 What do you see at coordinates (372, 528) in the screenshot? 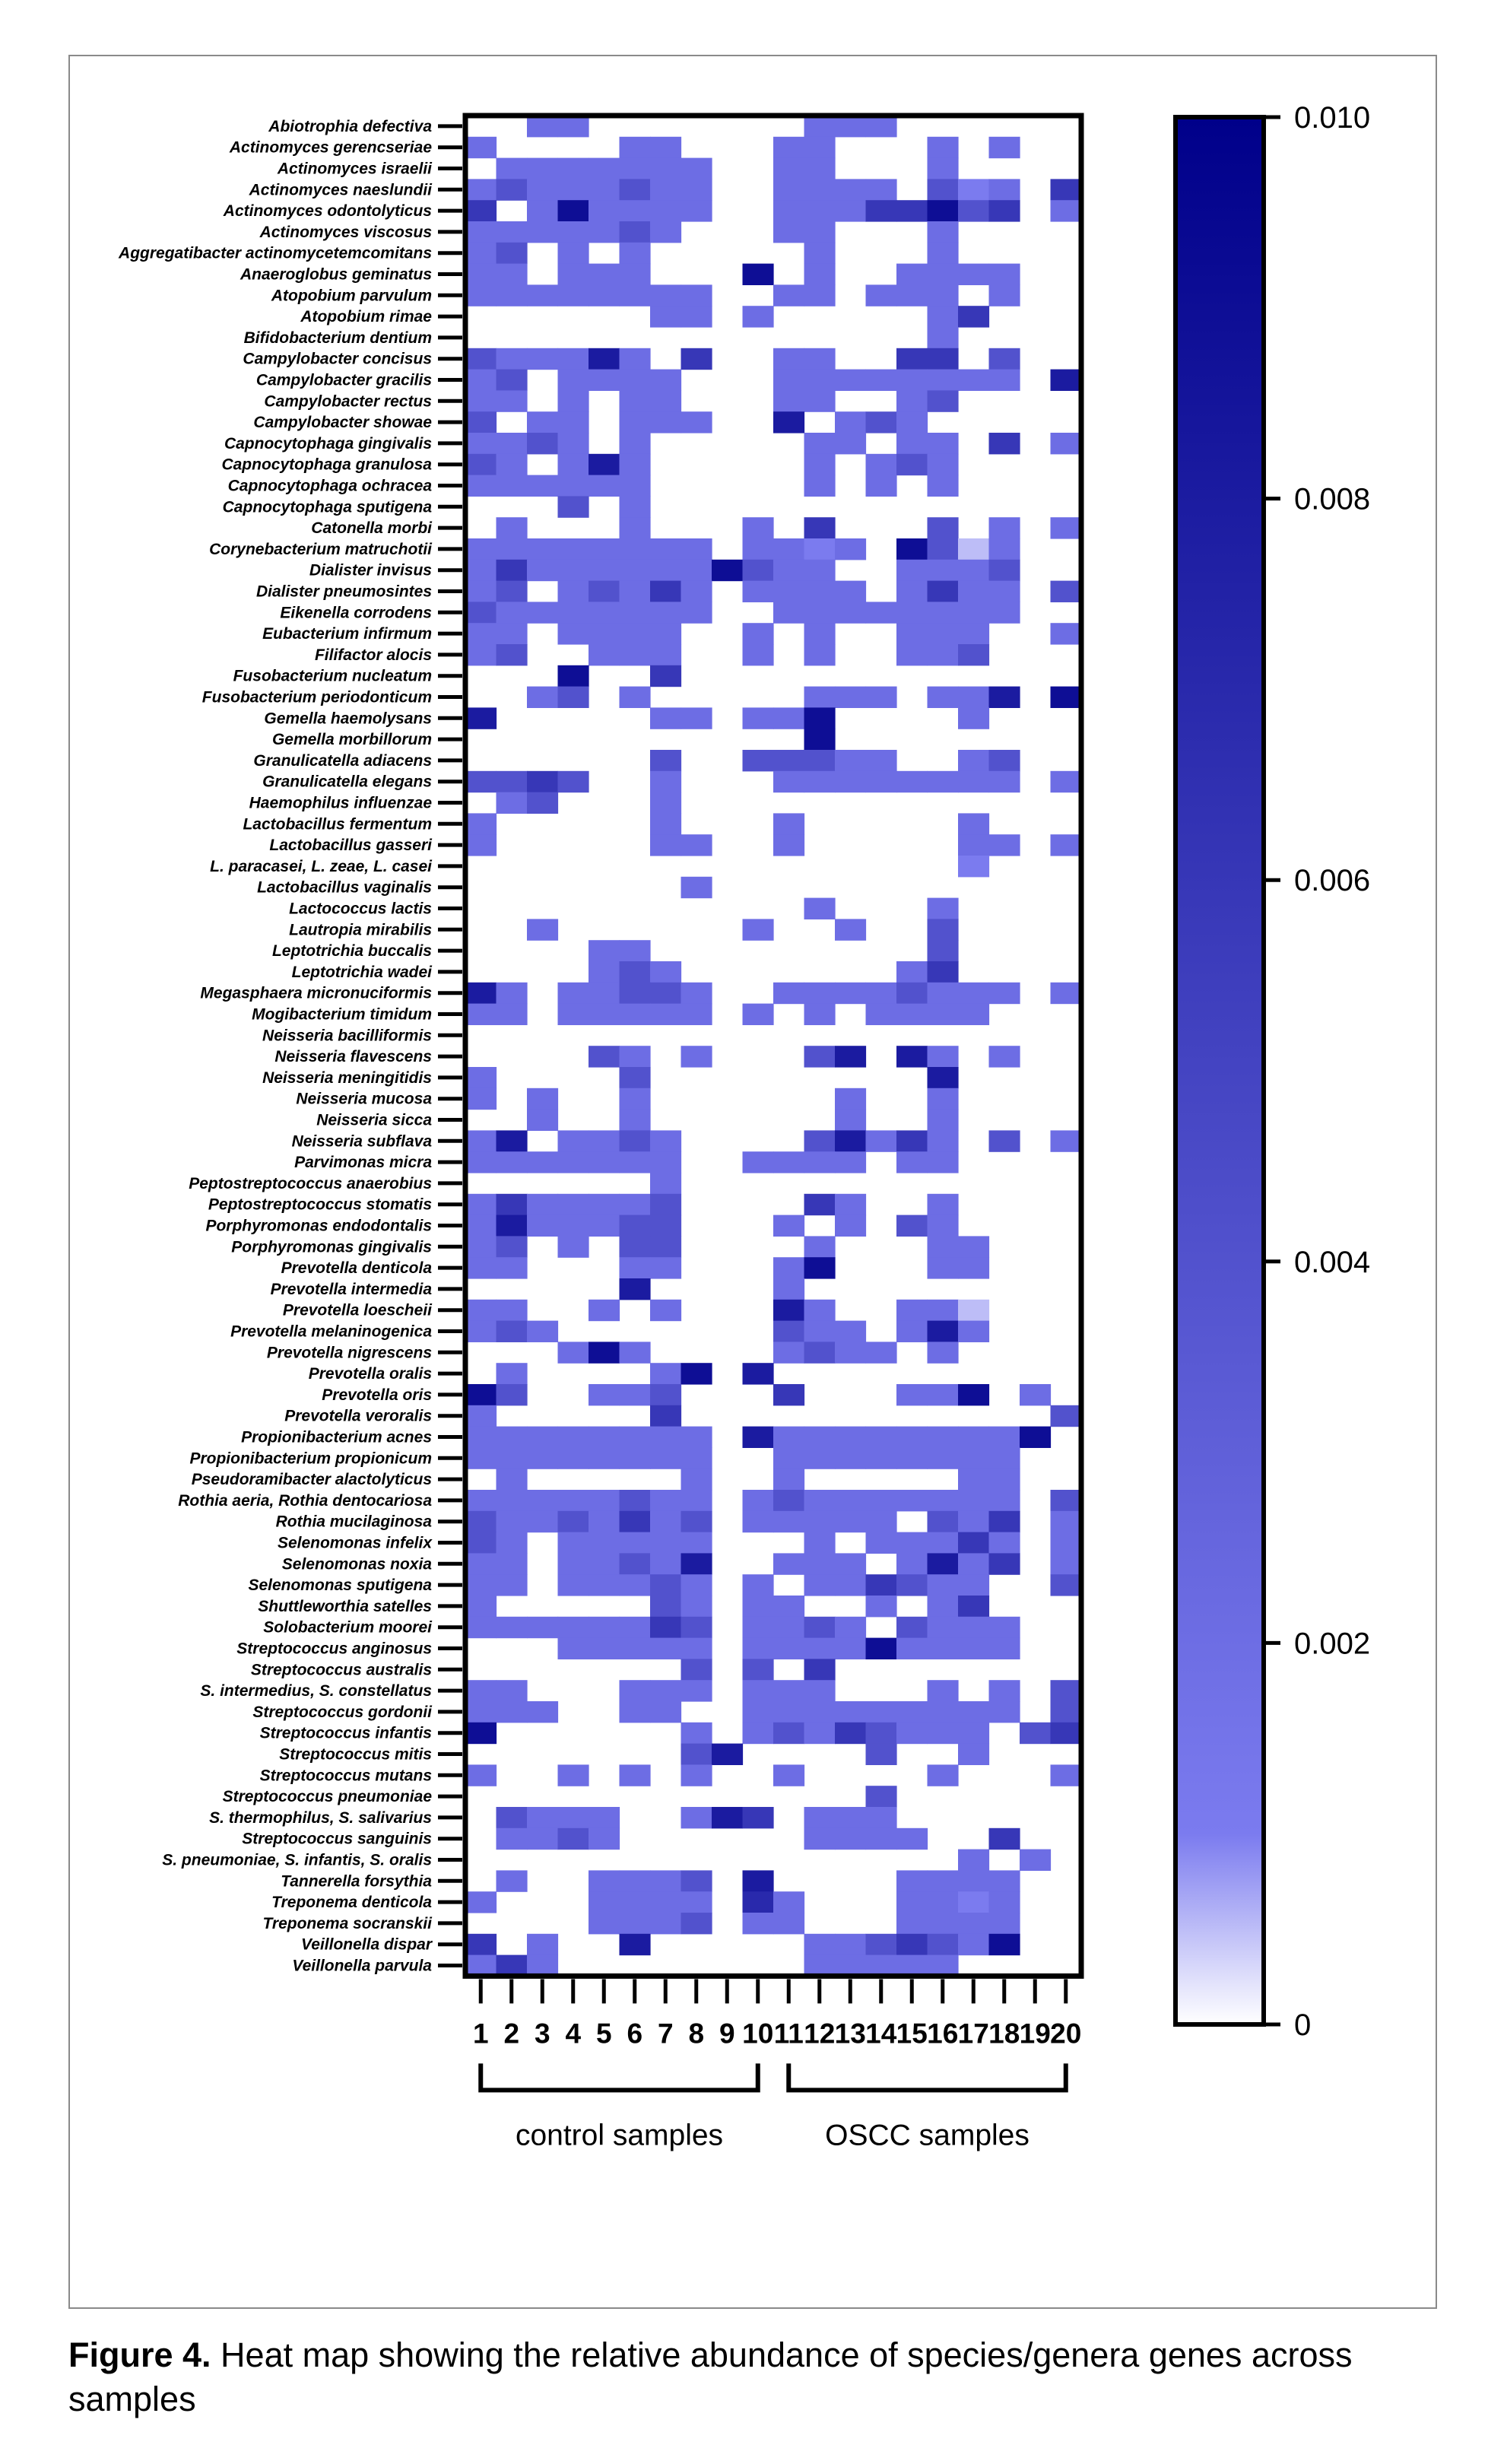
I see `y-tick-label: Catonella morbi` at bounding box center [372, 528].